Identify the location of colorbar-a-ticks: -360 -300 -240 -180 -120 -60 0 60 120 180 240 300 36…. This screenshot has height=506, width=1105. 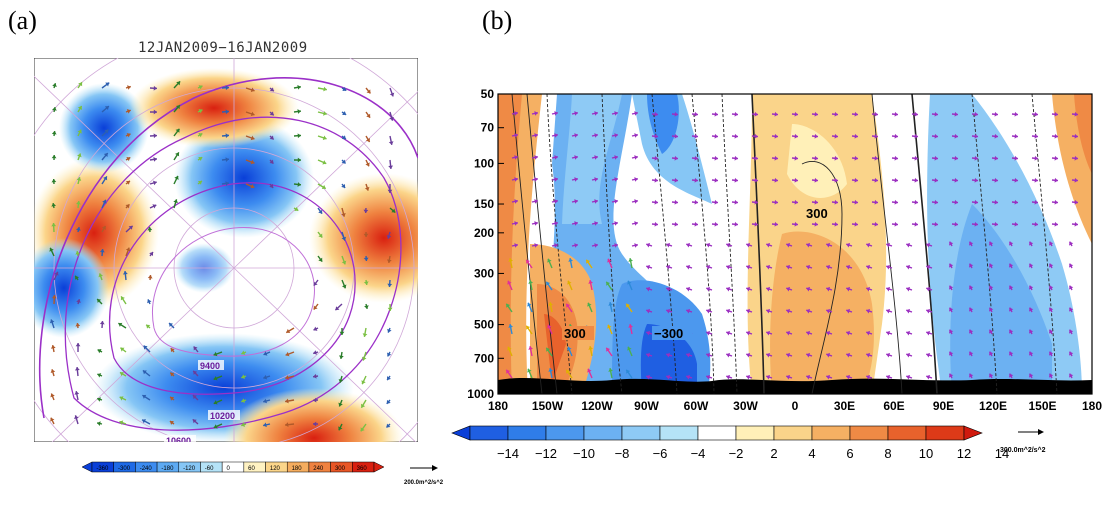
(231, 469).